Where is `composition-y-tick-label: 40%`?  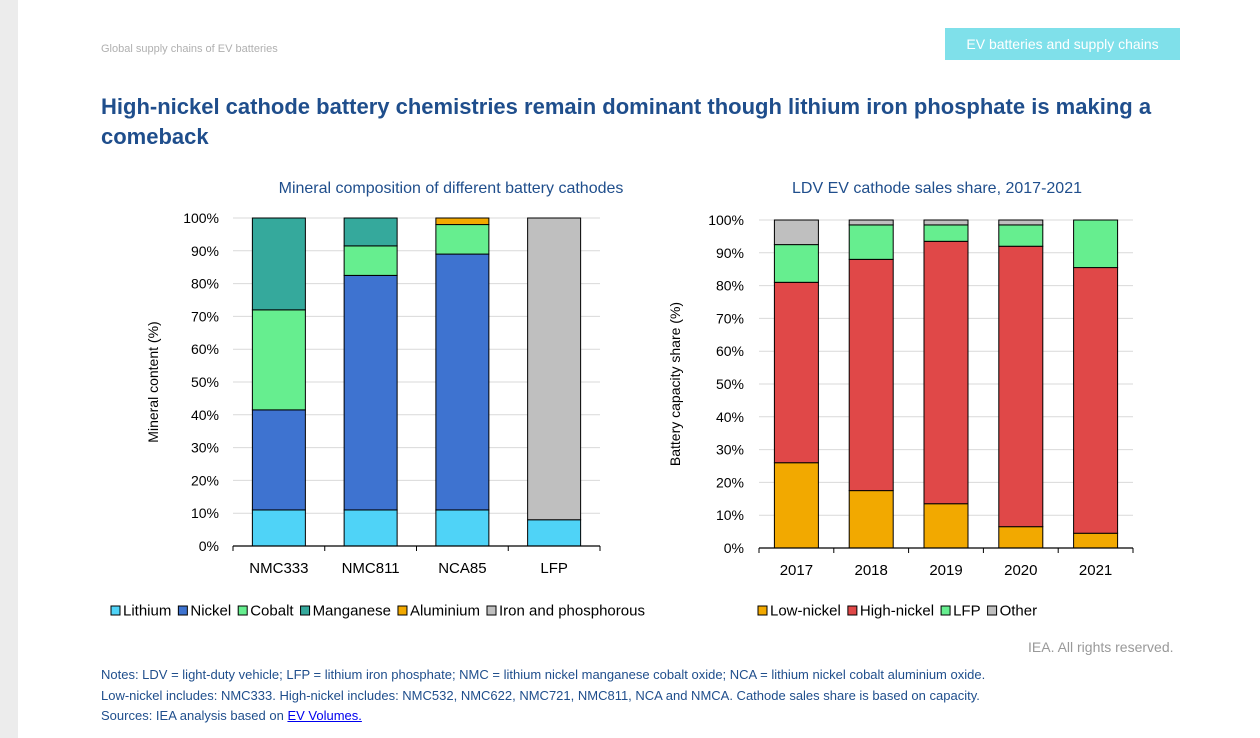
composition-y-tick-label: 40% is located at coordinates (205, 415).